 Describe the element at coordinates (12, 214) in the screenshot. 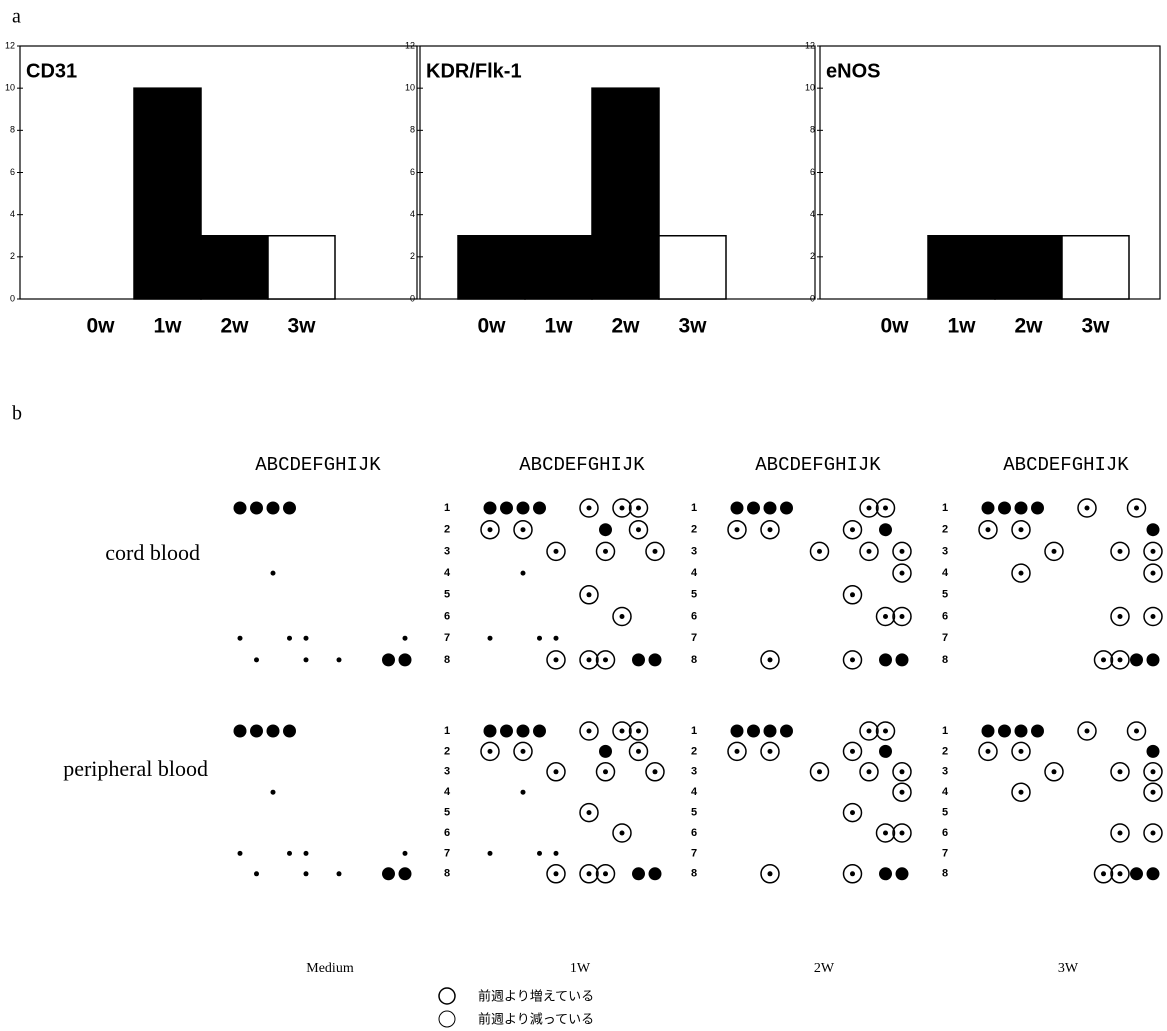

I see `y-tick-label: 4` at that location.